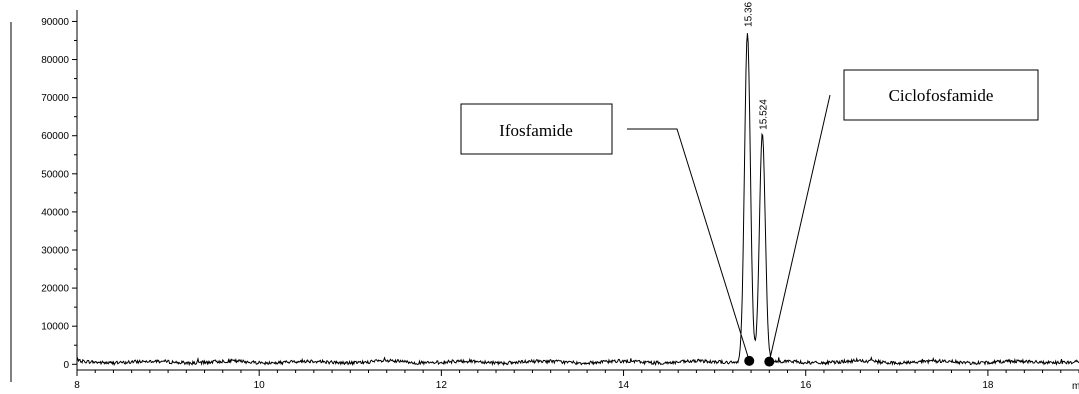 This screenshot has height=394, width=1079. What do you see at coordinates (55, 289) in the screenshot?
I see `y-tick-label: 20000` at bounding box center [55, 289].